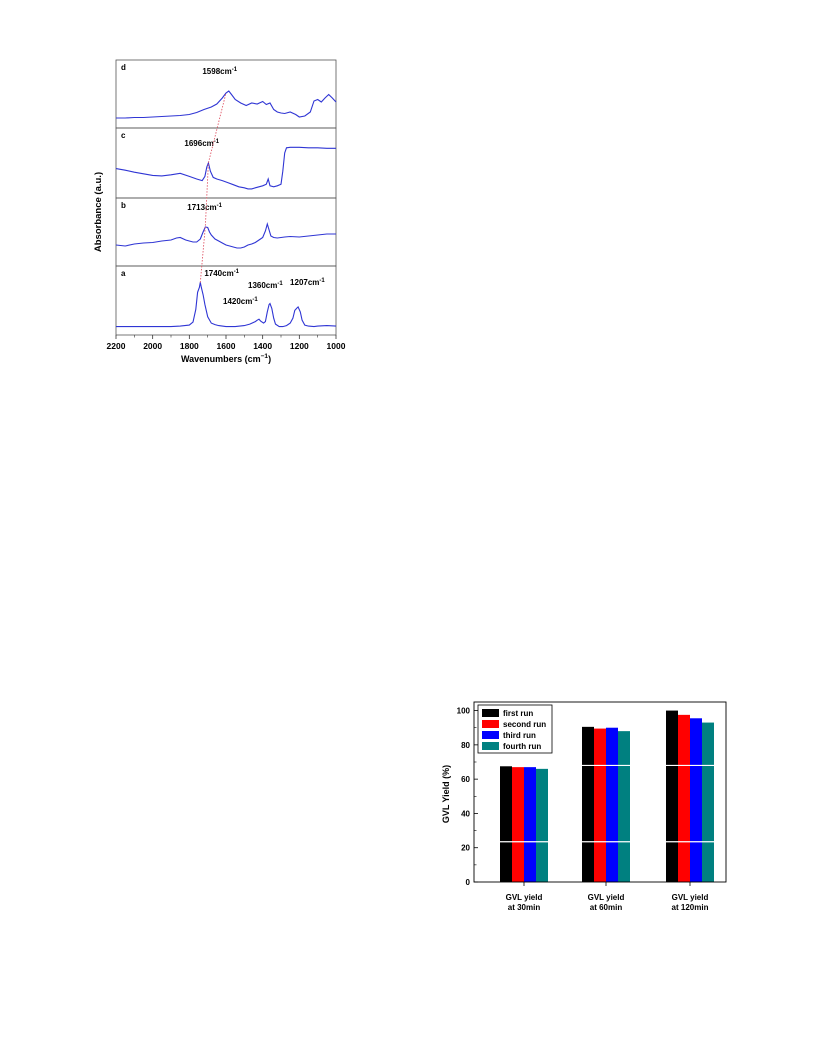 This screenshot has width=816, height=1056. I want to click on ftir-x-axis-label-text: Wavenumbers (cm, so click(221, 359).